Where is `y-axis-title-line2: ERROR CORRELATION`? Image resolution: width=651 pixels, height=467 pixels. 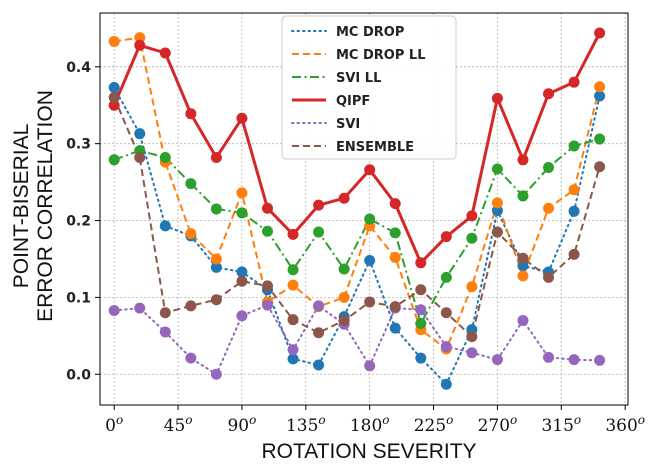
y-axis-title-line2: ERROR CORRELATION is located at coordinates (45, 206).